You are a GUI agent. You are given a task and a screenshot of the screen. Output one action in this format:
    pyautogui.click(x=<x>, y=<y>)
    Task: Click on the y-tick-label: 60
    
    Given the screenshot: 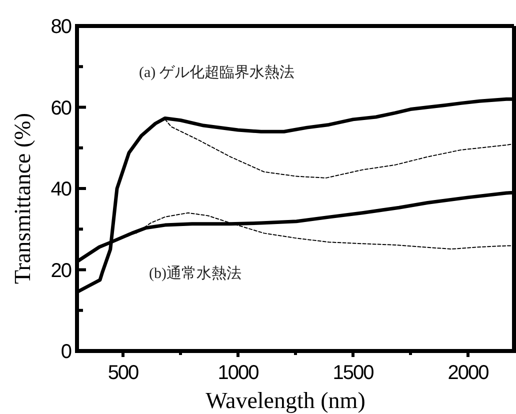 What is the action you would take?
    pyautogui.click(x=61, y=108)
    